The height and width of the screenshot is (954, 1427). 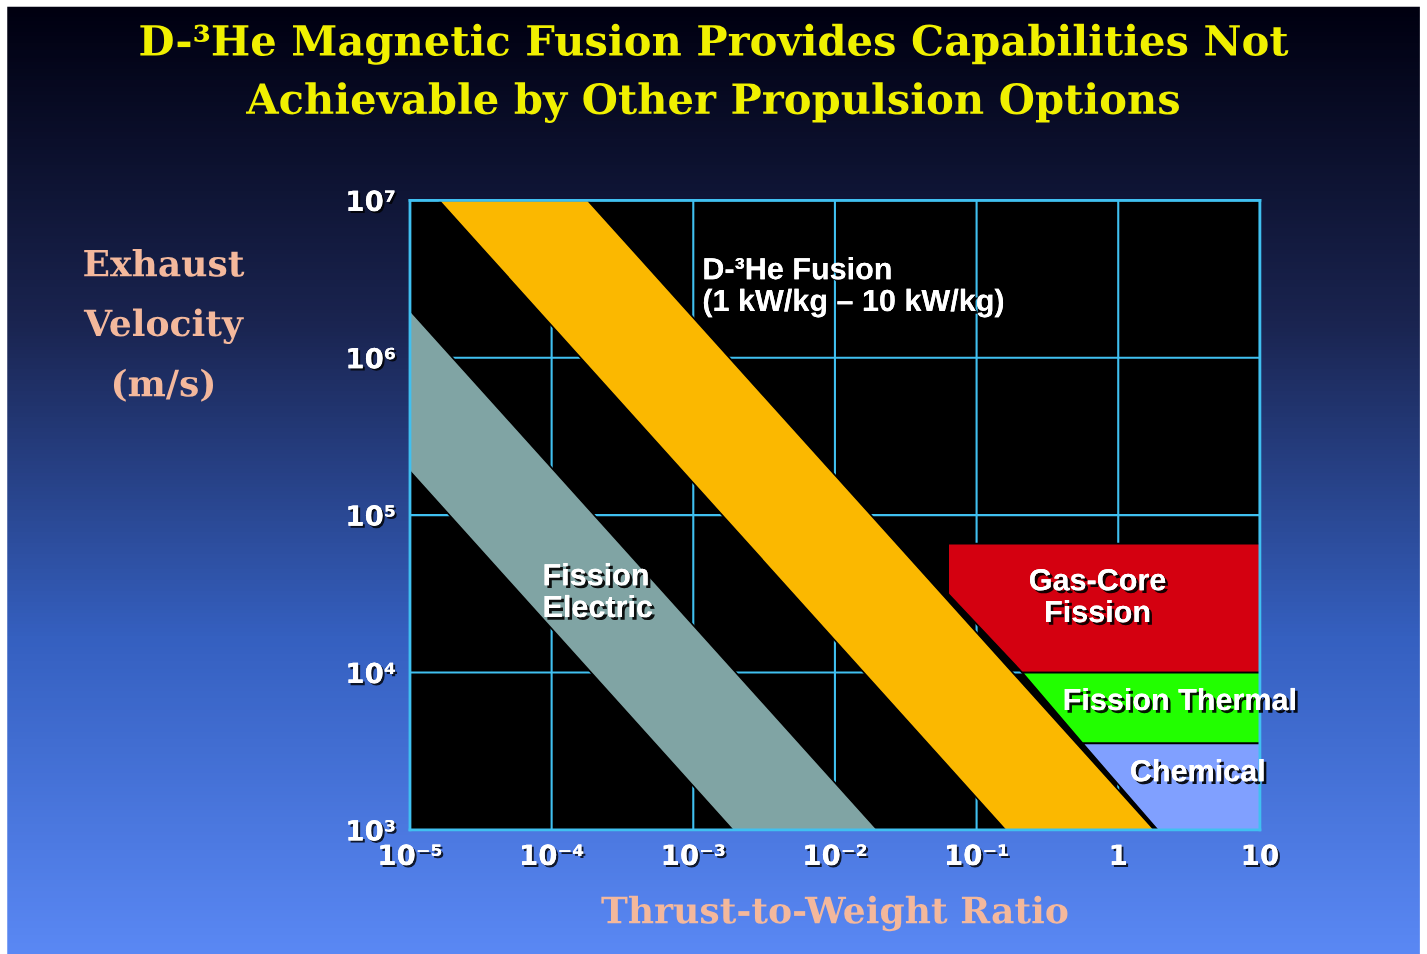 I want to click on x-tick-label: 10⁻², so click(x=837, y=856).